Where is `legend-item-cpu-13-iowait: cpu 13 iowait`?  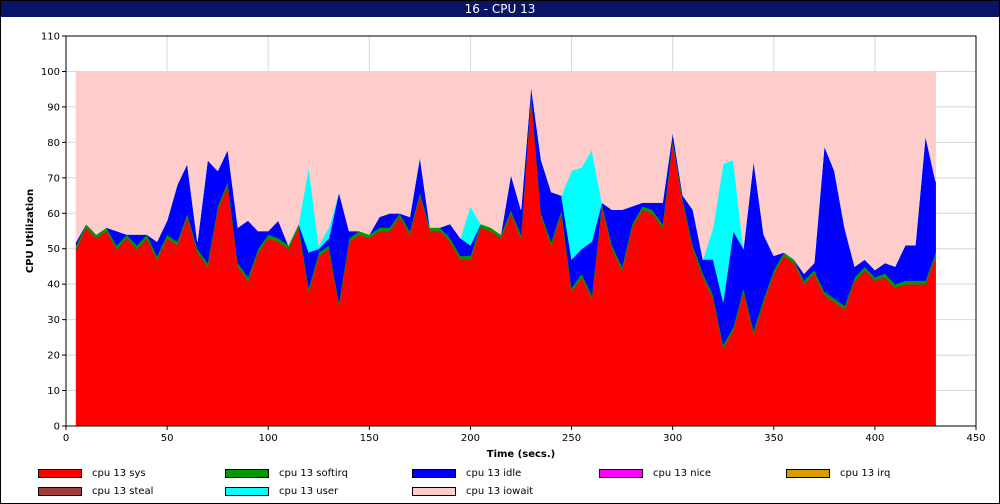 legend-item-cpu-13-iowait: cpu 13 iowait is located at coordinates (472, 491).